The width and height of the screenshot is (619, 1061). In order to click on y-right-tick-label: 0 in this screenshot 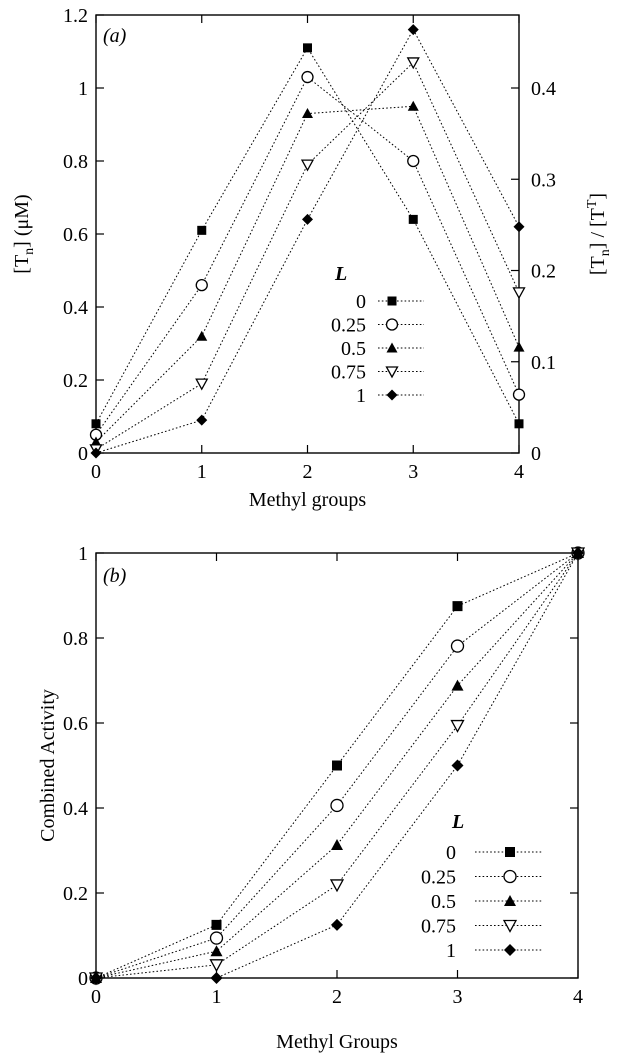, I will do `click(536, 454)`.